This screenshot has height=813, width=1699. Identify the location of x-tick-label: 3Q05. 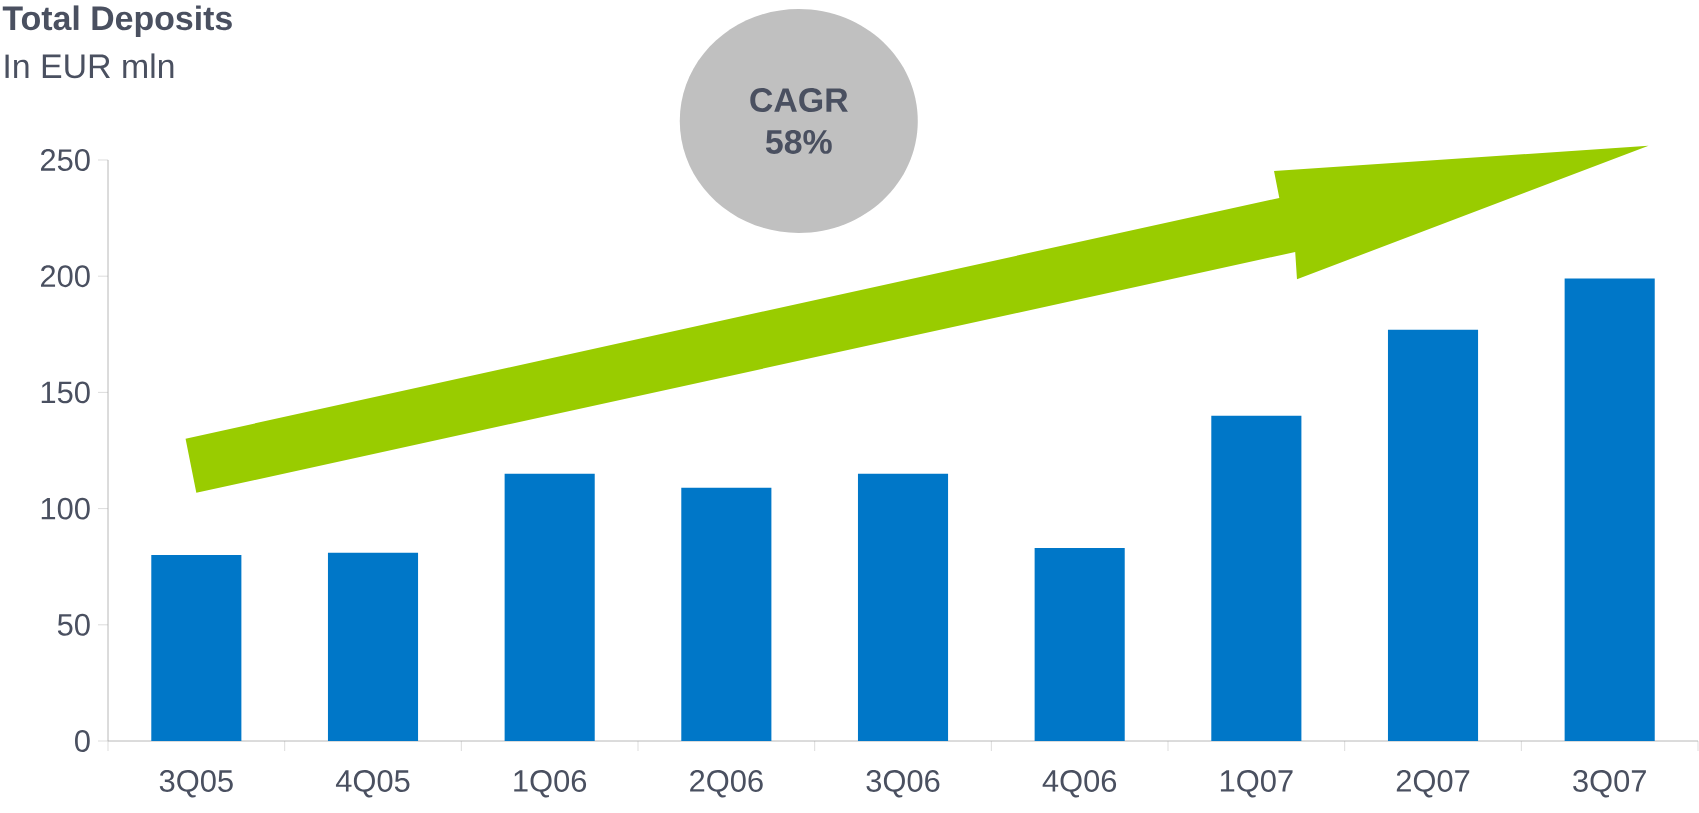
(196, 784).